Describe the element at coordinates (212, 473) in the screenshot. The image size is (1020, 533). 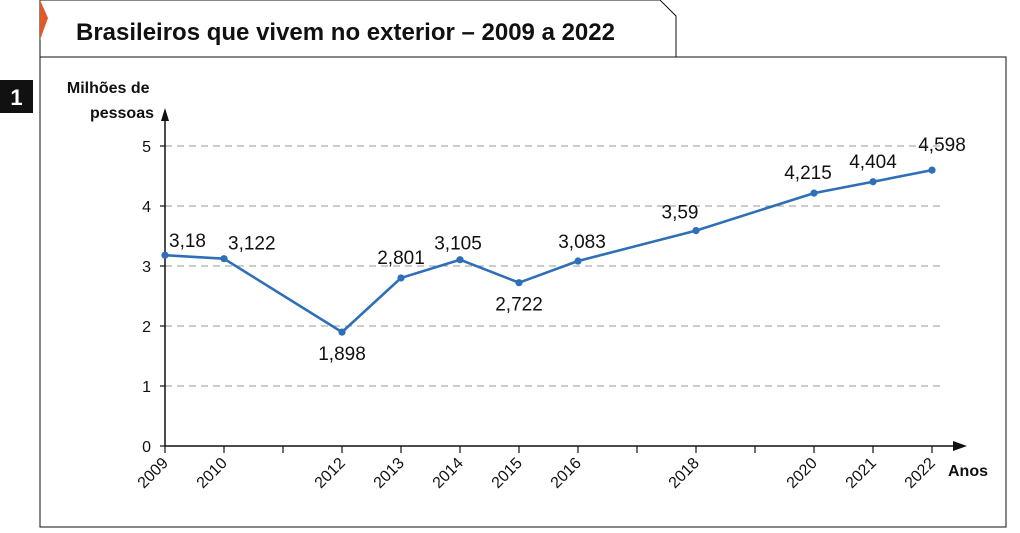
I see `x-tick-label: 2010` at that location.